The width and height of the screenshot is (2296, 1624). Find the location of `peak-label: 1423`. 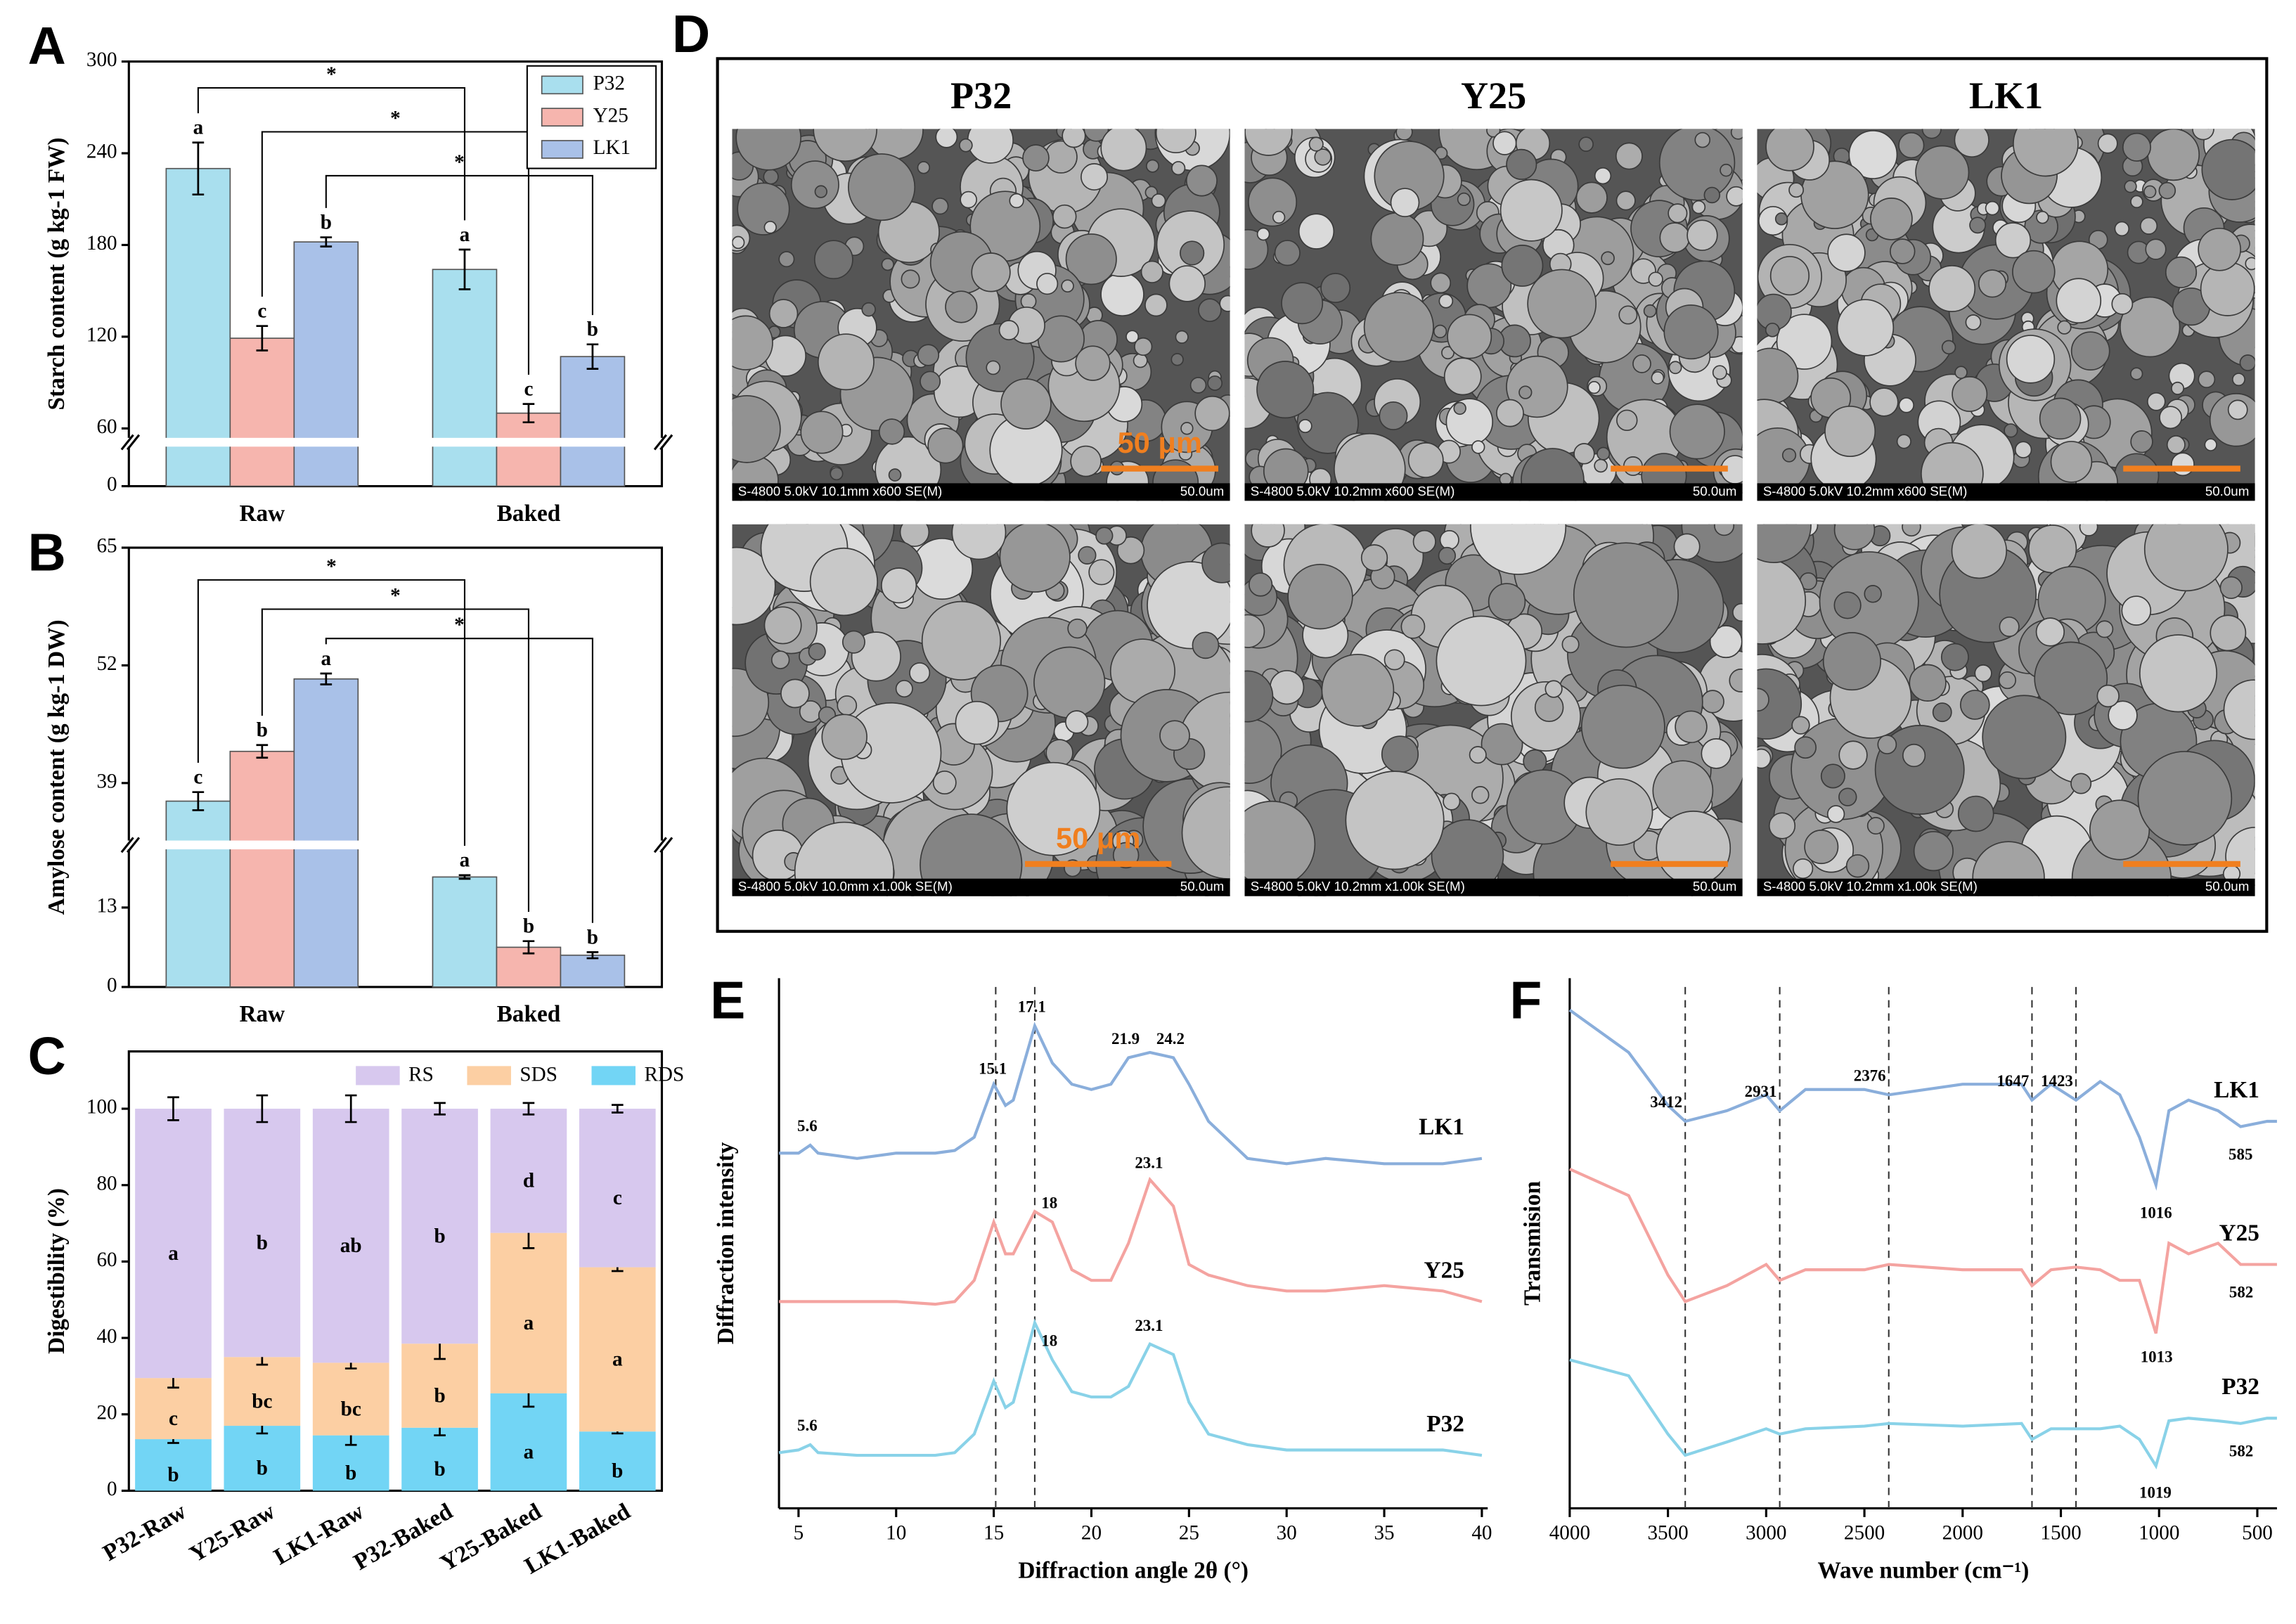

peak-label: 1423 is located at coordinates (2057, 1081).